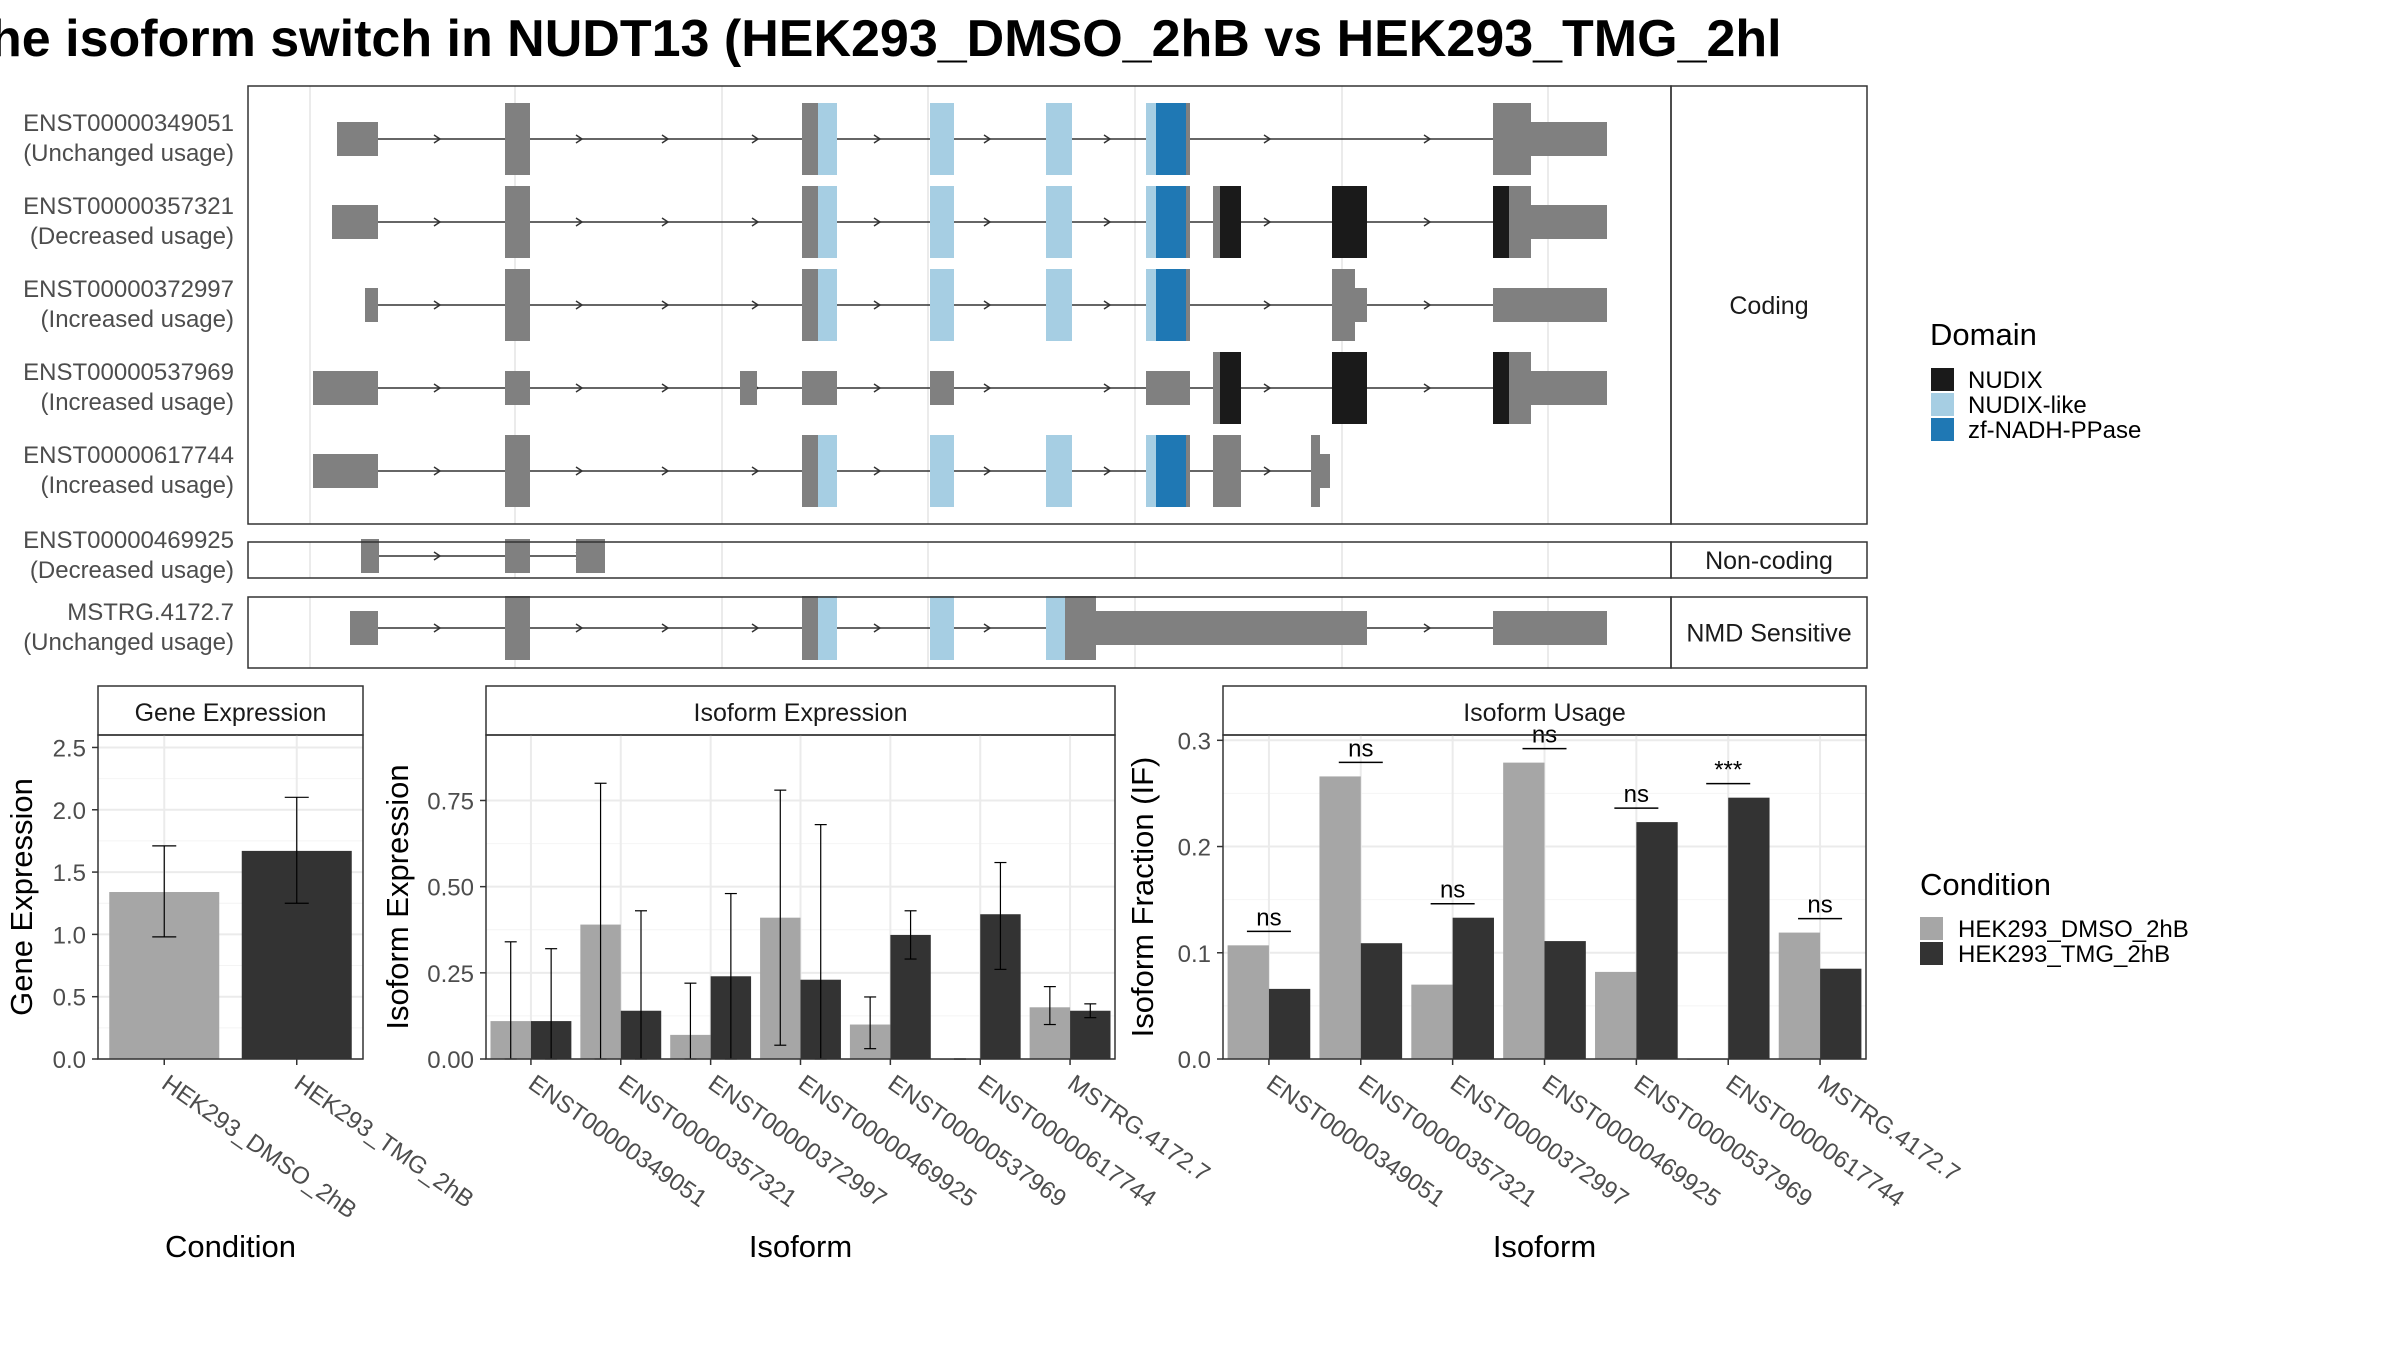  I want to click on structure-panel-bg, so click(959, 632).